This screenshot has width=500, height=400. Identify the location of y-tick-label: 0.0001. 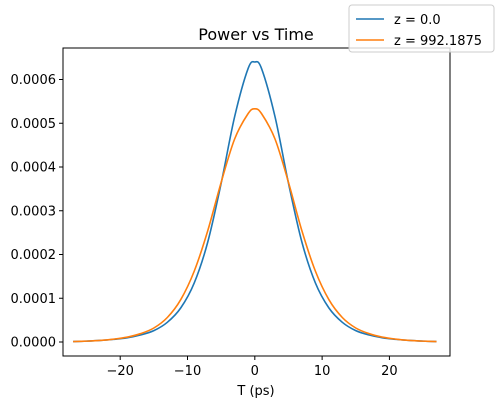
(34, 299).